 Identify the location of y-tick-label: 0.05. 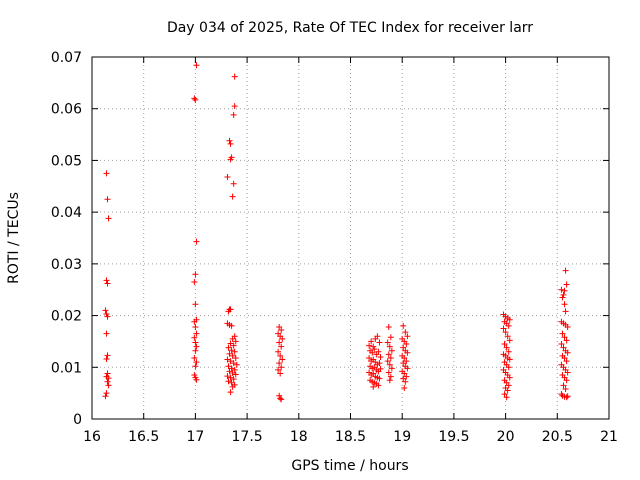
(66, 161).